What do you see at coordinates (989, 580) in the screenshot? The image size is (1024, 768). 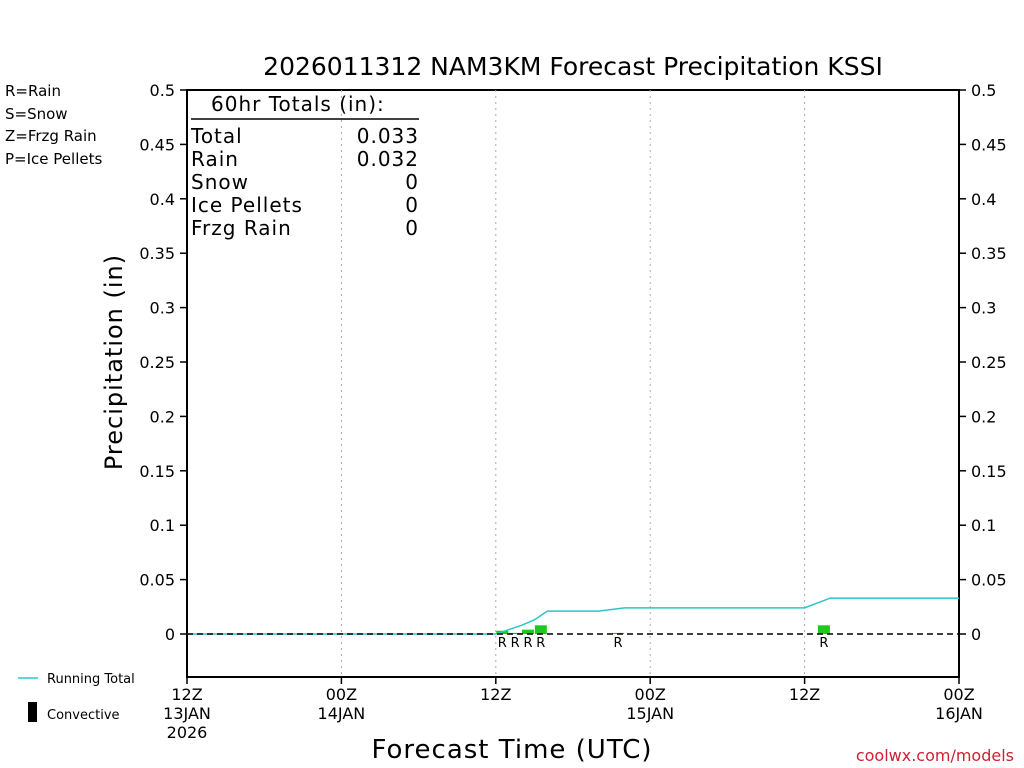 I see `y-tick-label-right: 0.05` at bounding box center [989, 580].